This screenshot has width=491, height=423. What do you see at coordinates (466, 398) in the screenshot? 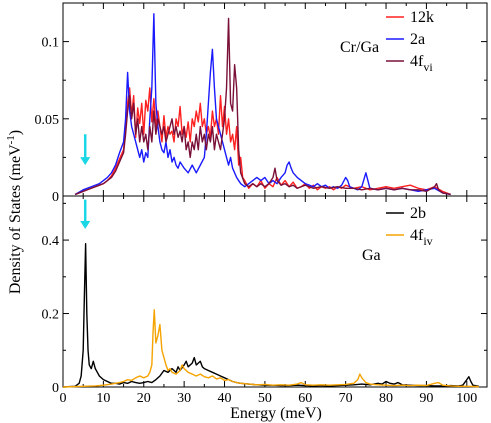
I see `x-tick-label: 100` at bounding box center [466, 398].